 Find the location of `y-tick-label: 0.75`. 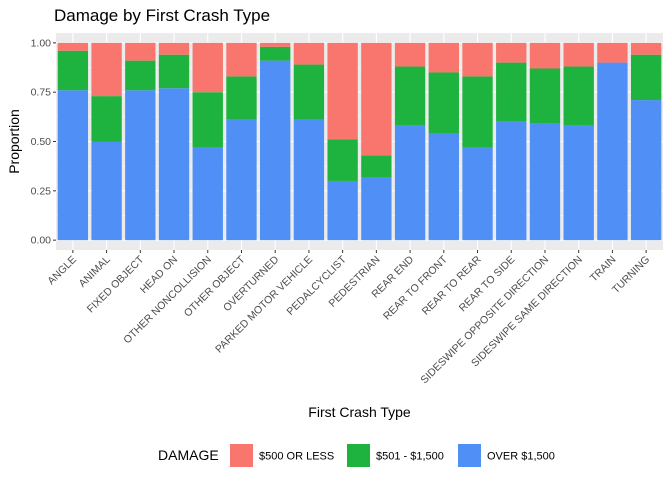

y-tick-label: 0.75 is located at coordinates (41, 93).